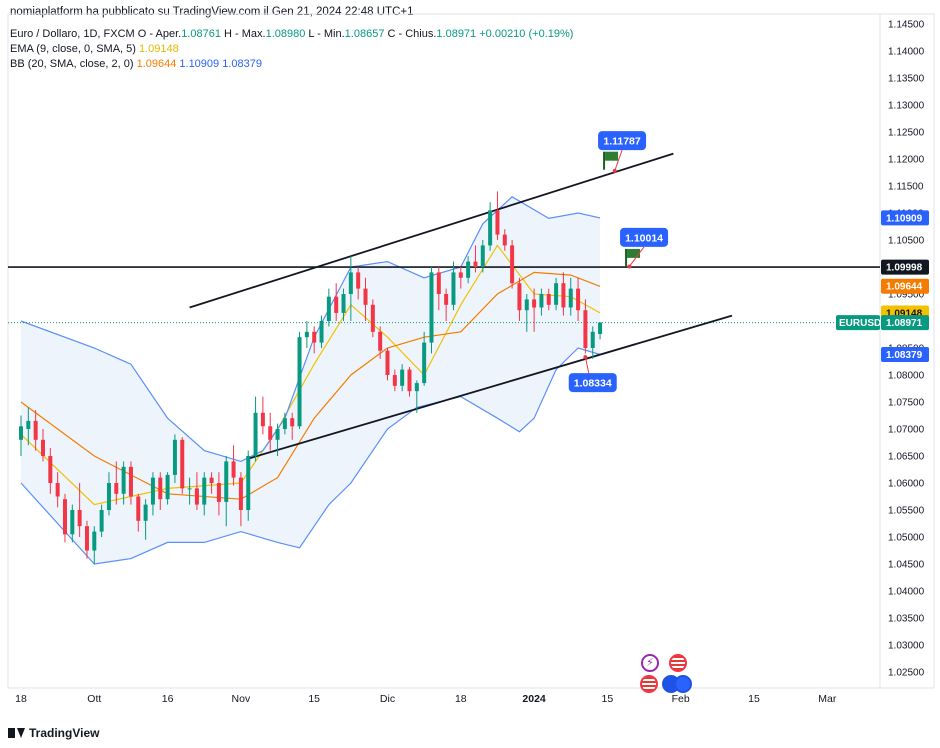  I want to click on annotation-text: 1.11787, so click(622, 142).